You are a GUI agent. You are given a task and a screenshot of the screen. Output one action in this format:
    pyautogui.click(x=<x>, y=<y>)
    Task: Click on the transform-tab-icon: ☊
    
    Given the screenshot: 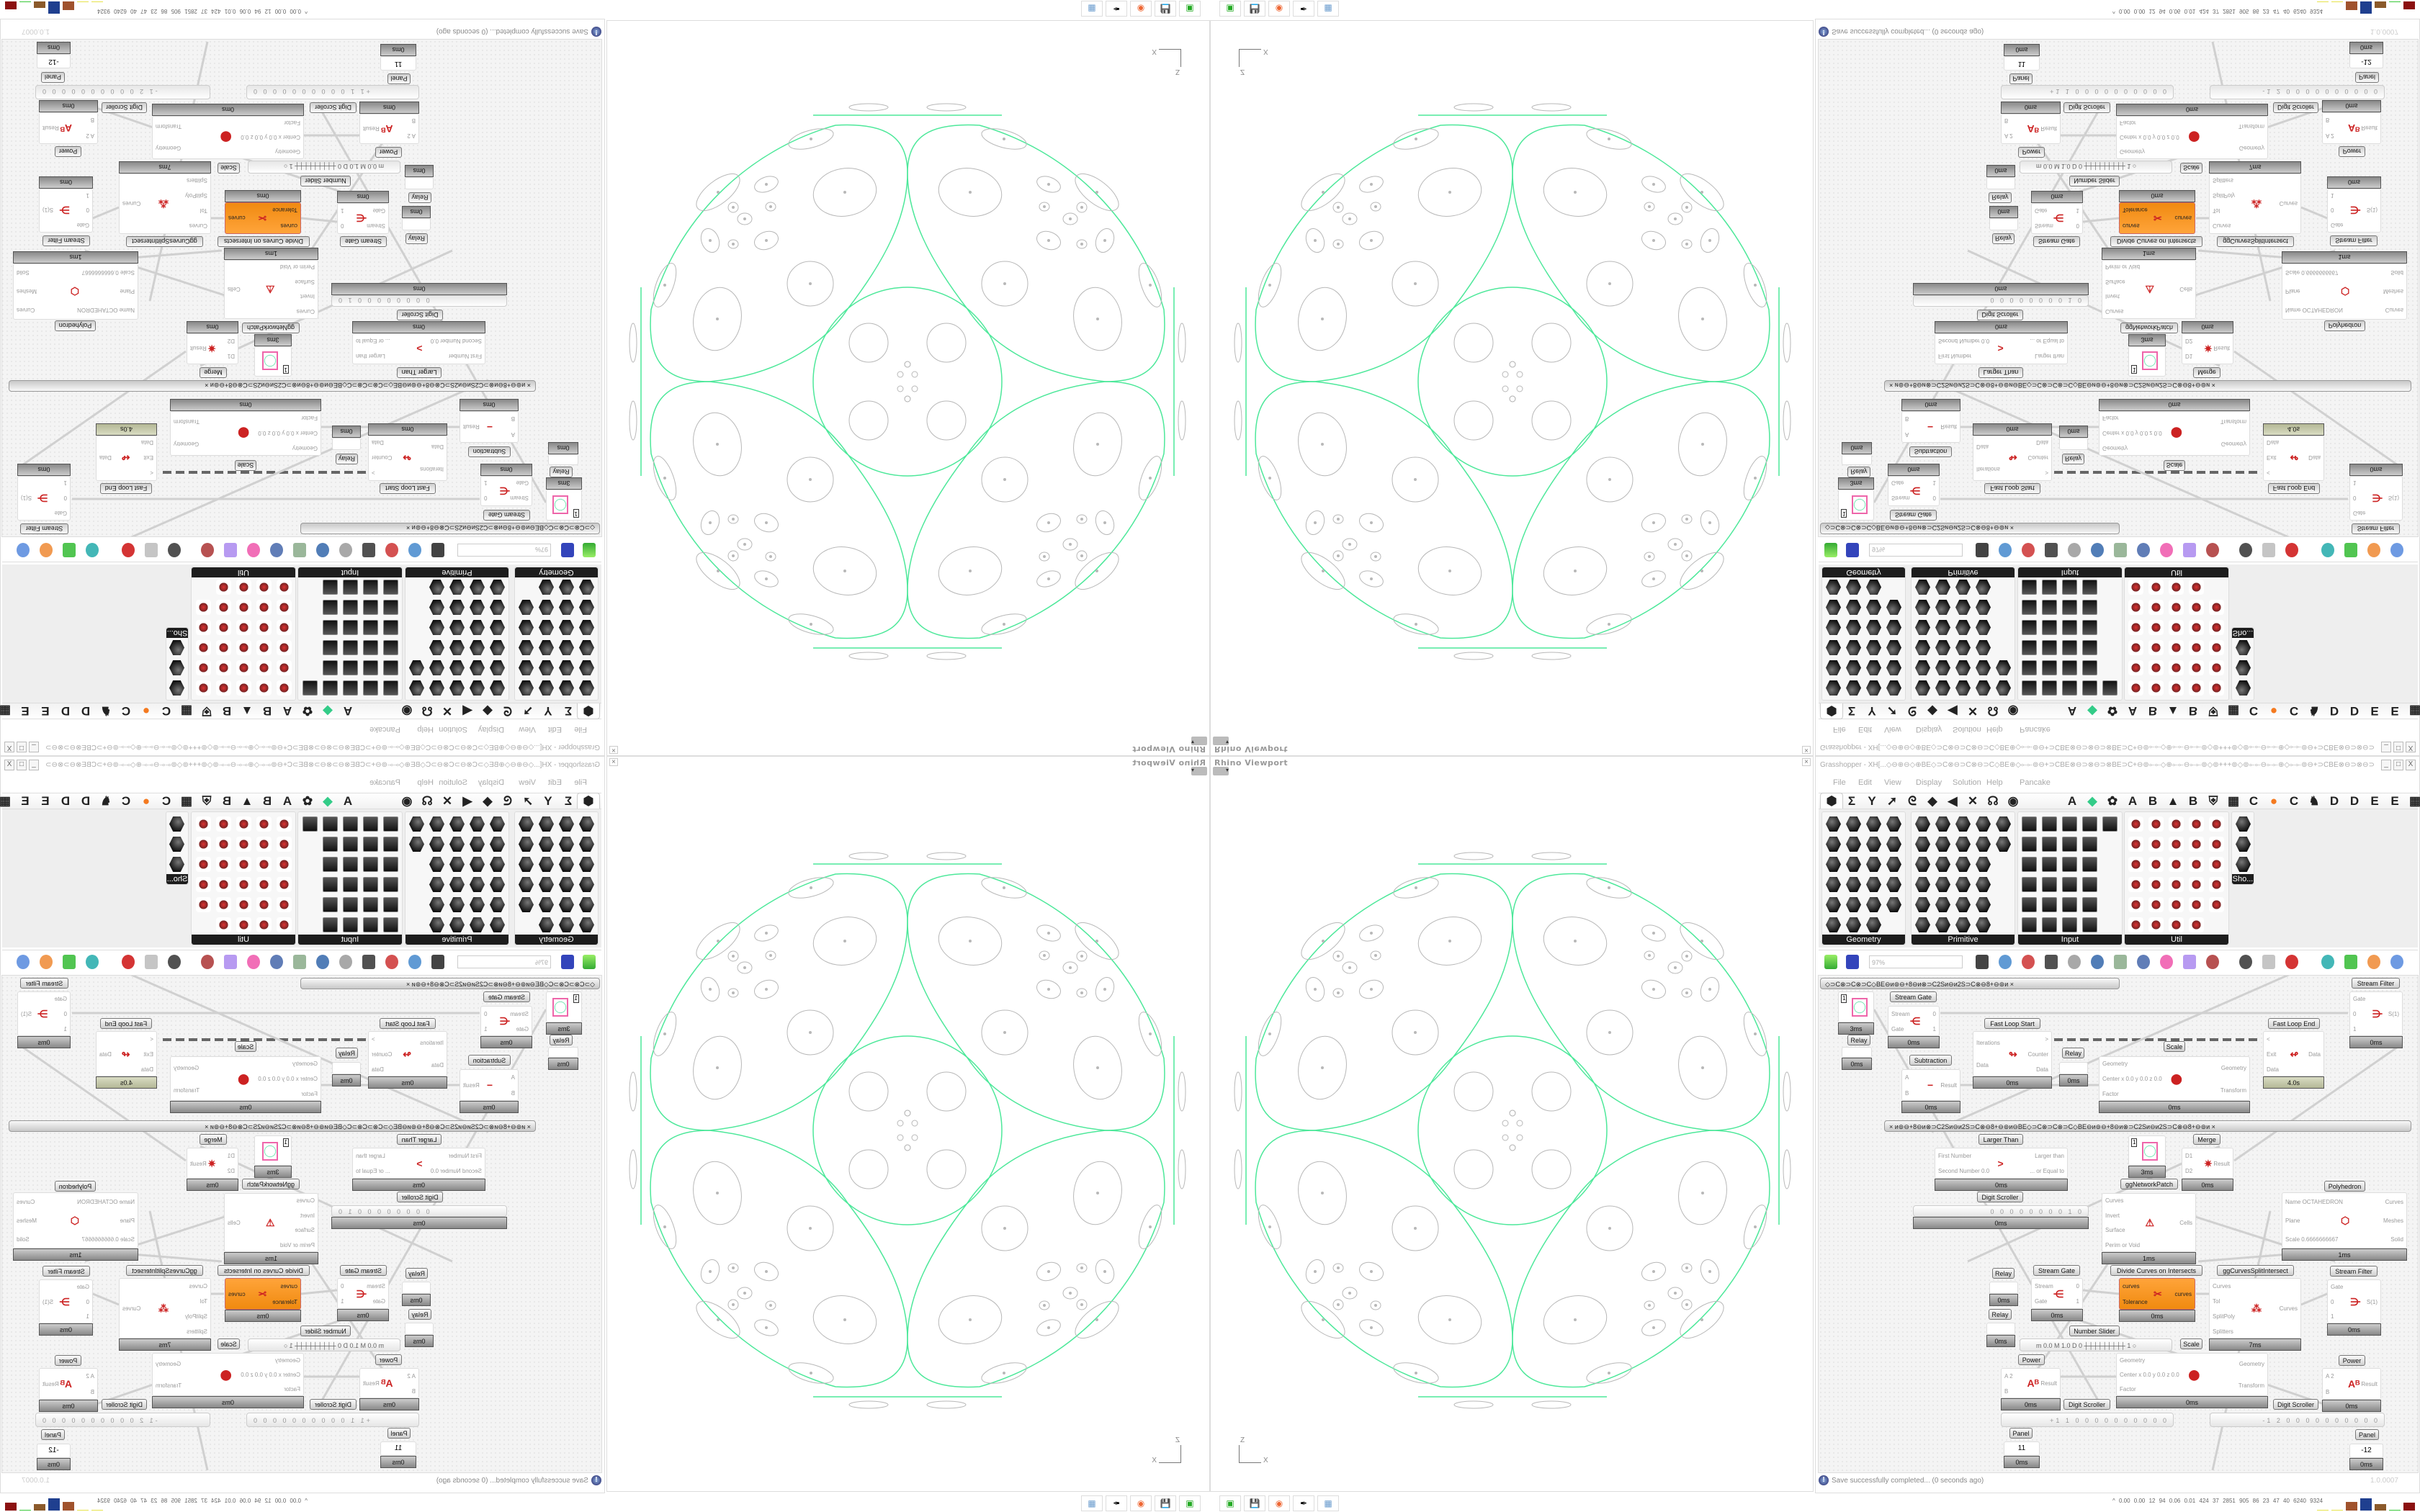 What is the action you would take?
    pyautogui.click(x=1993, y=711)
    